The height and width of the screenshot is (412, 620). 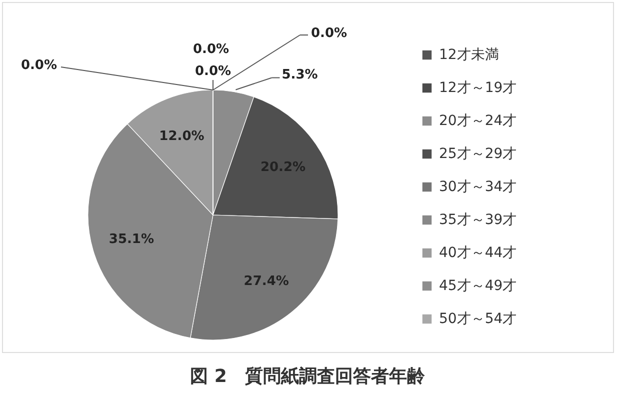 What do you see at coordinates (478, 319) in the screenshot?
I see `legend-label: 50才～54才` at bounding box center [478, 319].